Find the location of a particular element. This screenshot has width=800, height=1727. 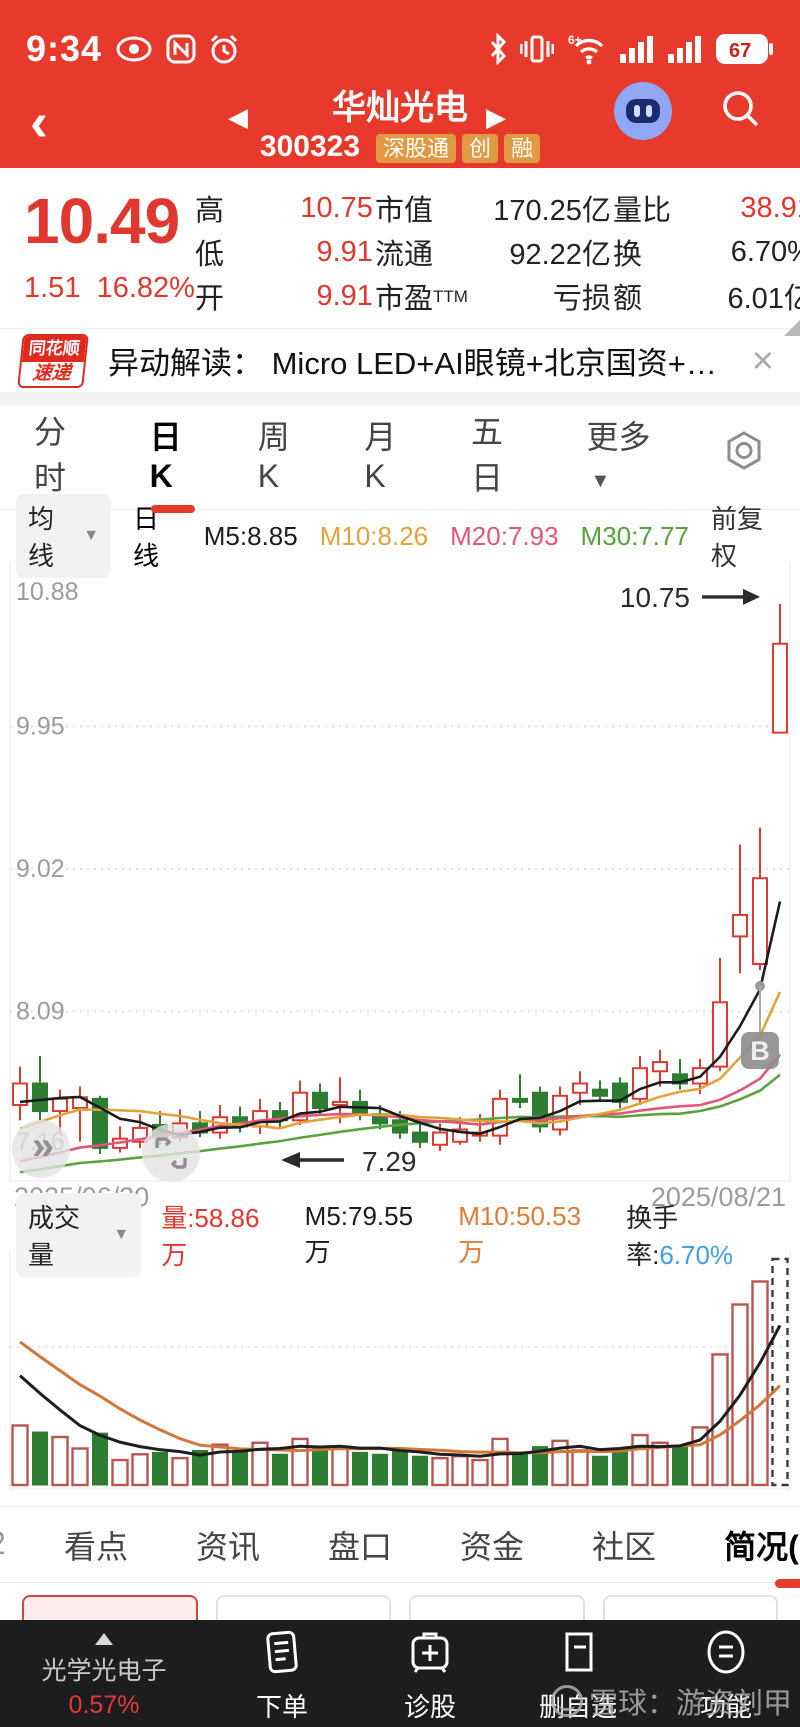

vol-ma5-line is located at coordinates (400, 1391).